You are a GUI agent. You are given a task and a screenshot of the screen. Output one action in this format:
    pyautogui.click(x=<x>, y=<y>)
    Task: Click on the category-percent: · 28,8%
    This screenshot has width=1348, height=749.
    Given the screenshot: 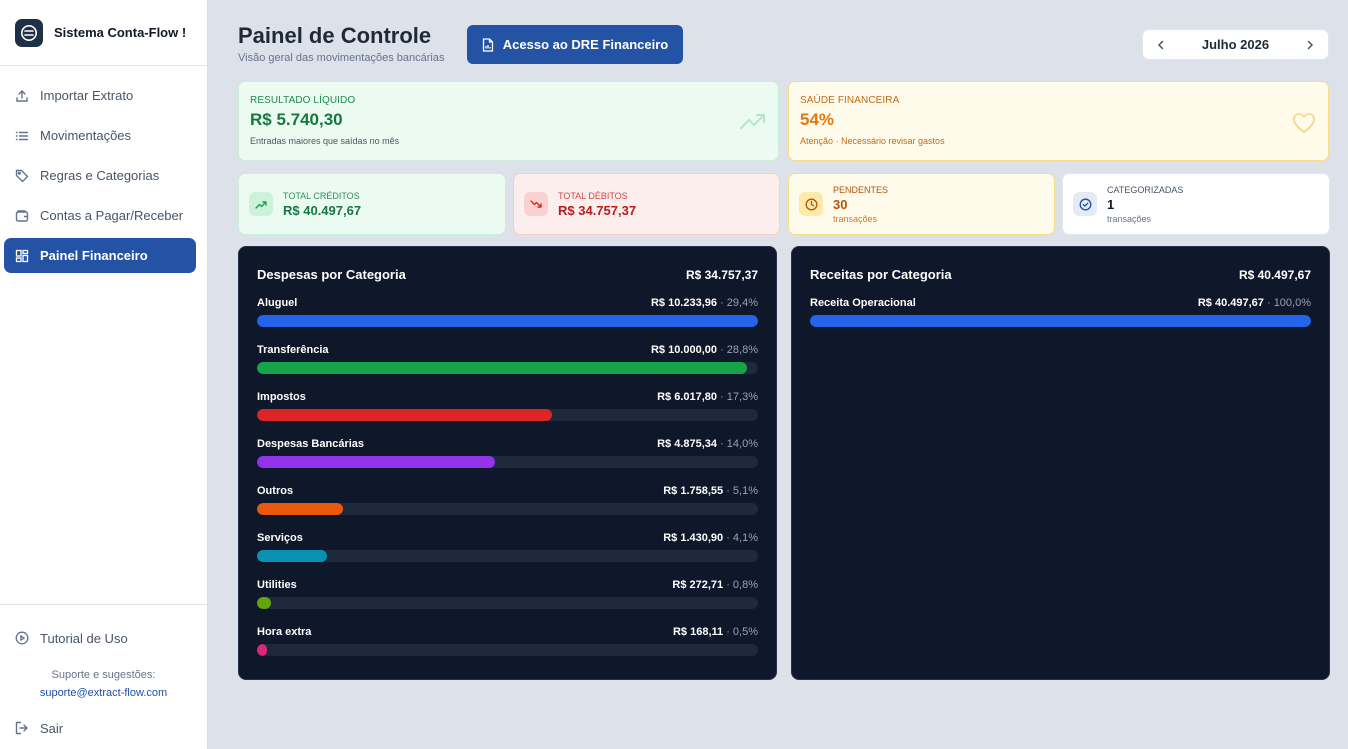 What is the action you would take?
    pyautogui.click(x=739, y=350)
    